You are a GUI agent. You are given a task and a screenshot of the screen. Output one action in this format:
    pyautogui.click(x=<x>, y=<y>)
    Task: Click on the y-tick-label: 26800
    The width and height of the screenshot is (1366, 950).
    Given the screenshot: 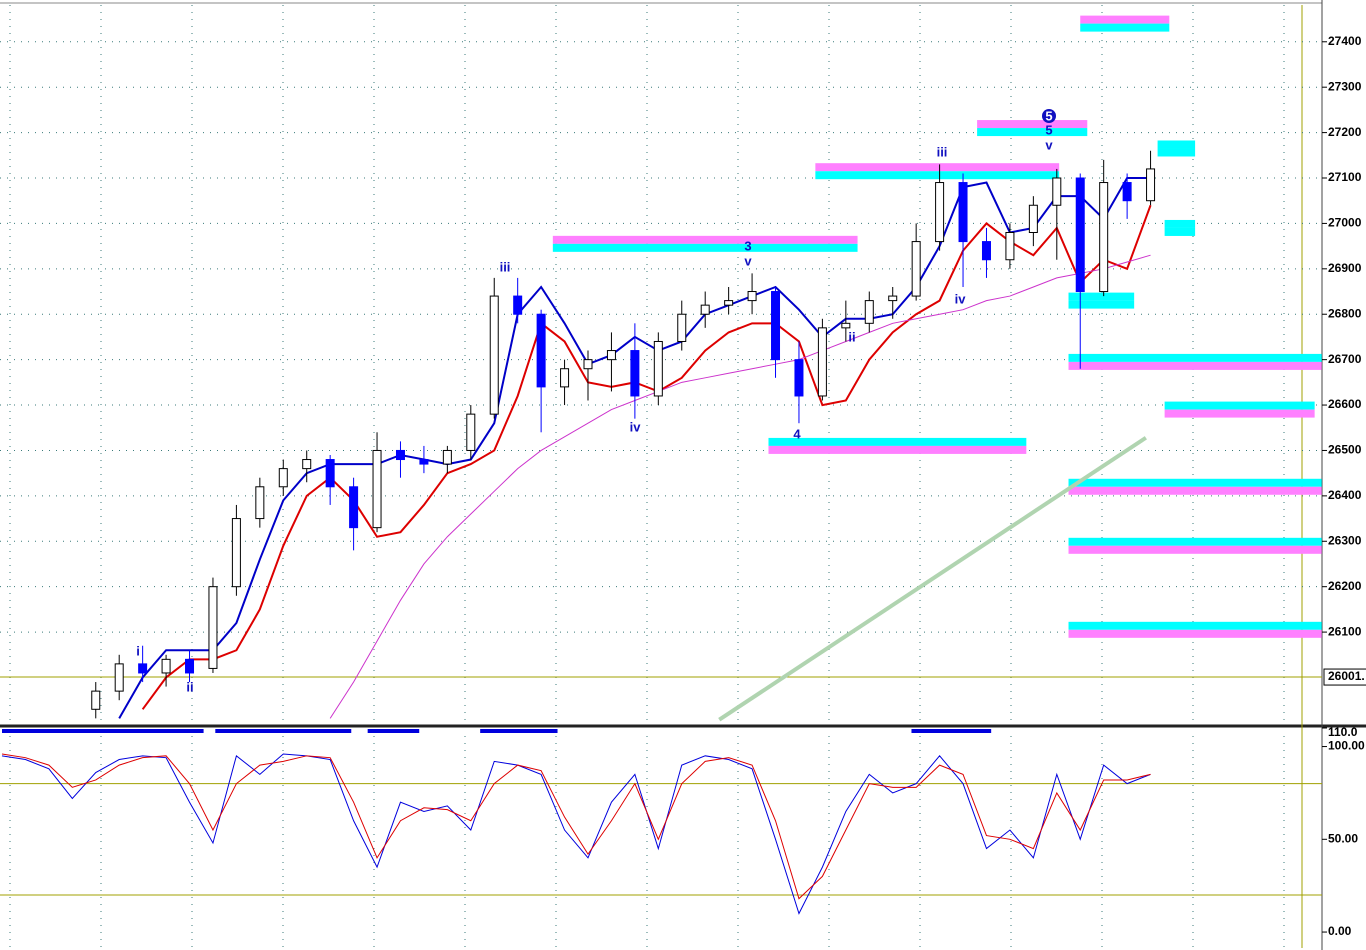 What is the action you would take?
    pyautogui.click(x=1345, y=313)
    